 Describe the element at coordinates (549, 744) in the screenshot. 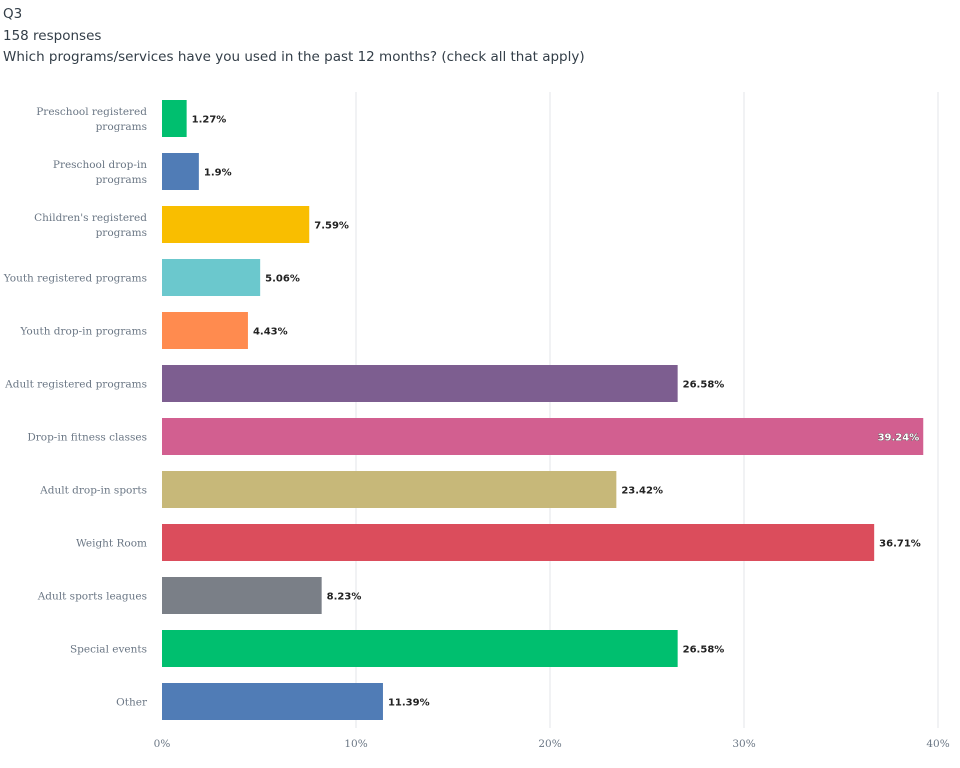

I see `tick-label-20: 20%` at that location.